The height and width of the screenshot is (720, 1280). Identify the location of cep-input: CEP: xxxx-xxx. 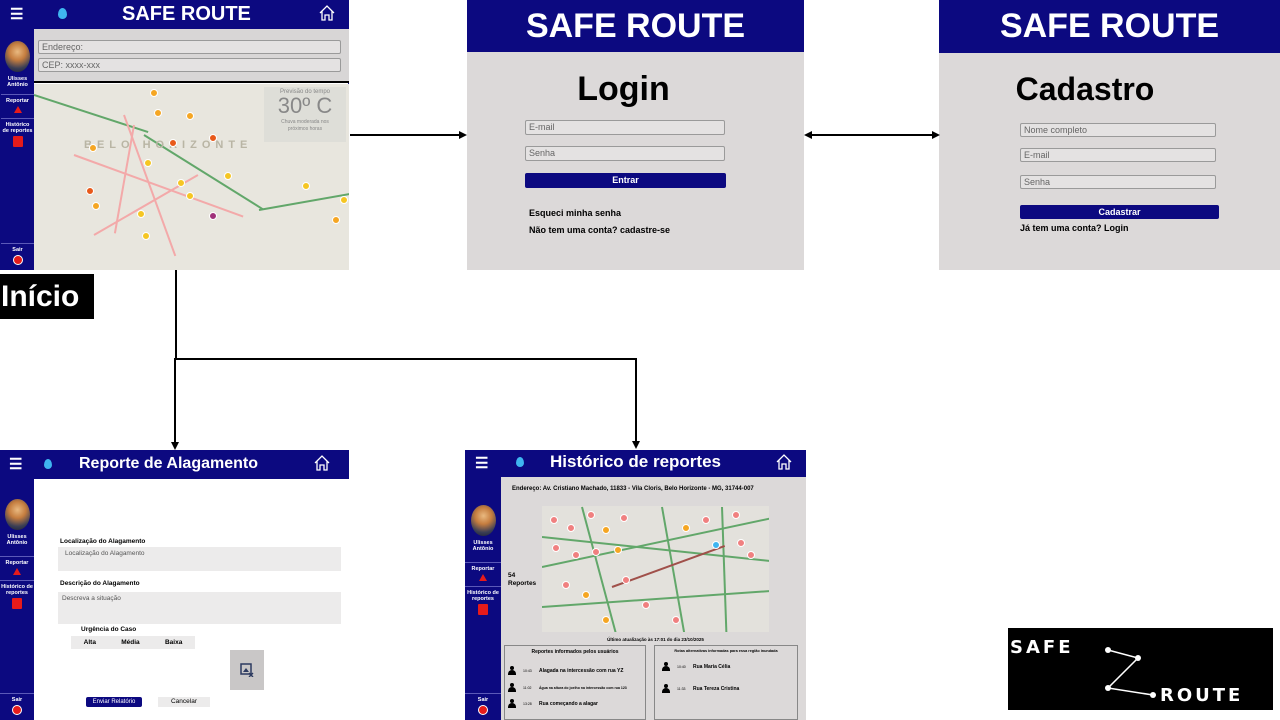
(189, 65).